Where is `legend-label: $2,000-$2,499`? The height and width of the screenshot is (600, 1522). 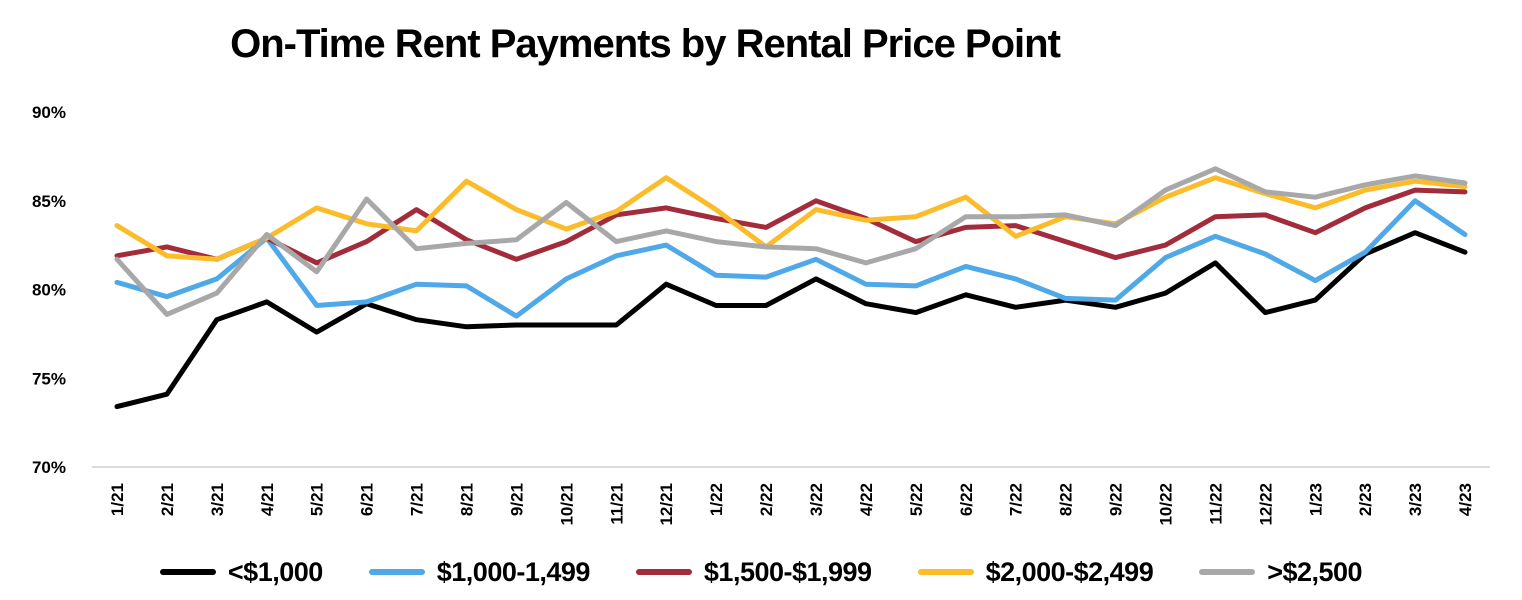
legend-label: $2,000-$2,499 is located at coordinates (1069, 571).